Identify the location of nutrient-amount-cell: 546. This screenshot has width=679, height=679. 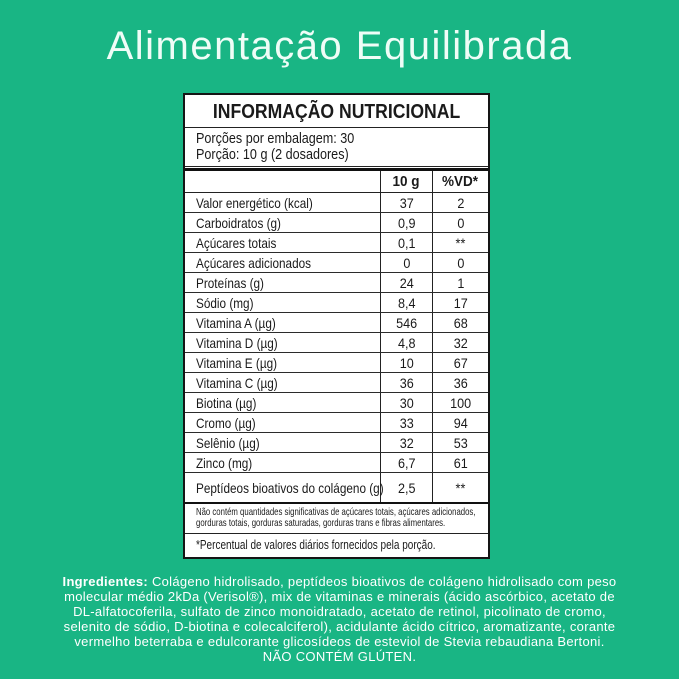
(406, 322).